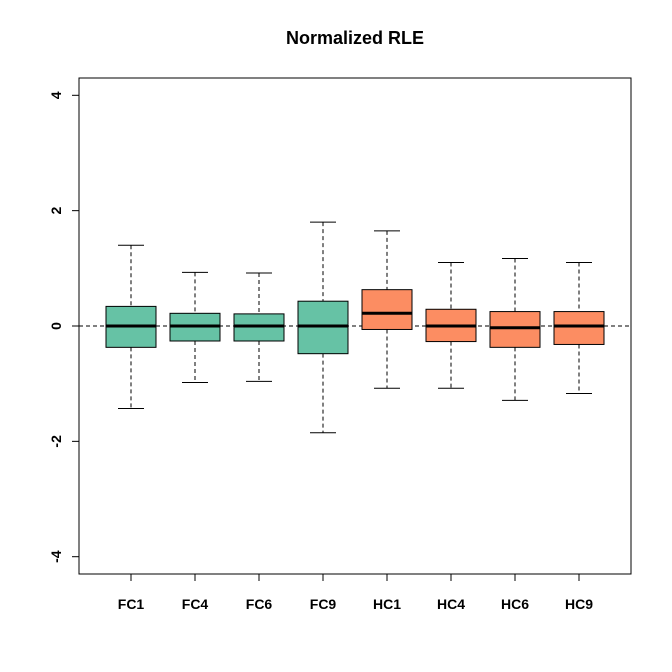 This screenshot has height=672, width=672. Describe the element at coordinates (131, 604) in the screenshot. I see `x-tick-label: FC1` at that location.